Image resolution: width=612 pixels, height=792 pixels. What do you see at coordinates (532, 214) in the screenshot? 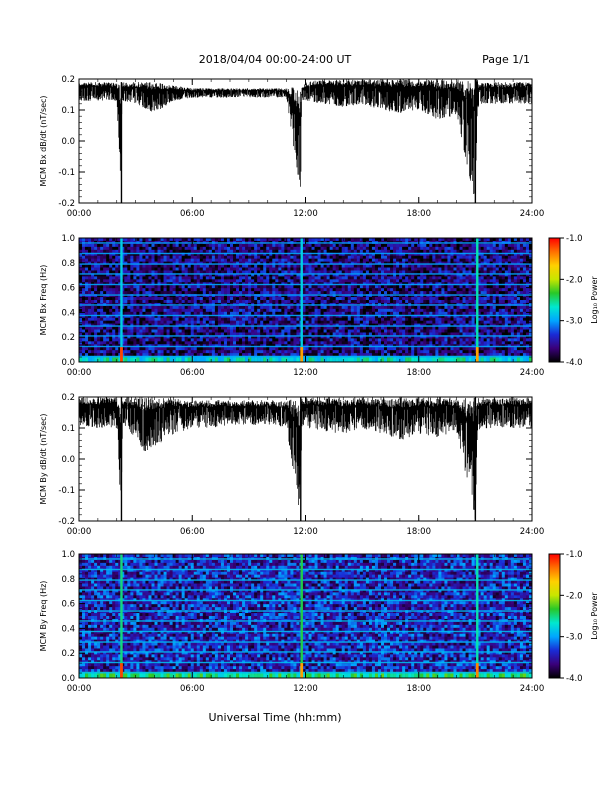
I see `x-tick-label: 24:00` at bounding box center [532, 214].